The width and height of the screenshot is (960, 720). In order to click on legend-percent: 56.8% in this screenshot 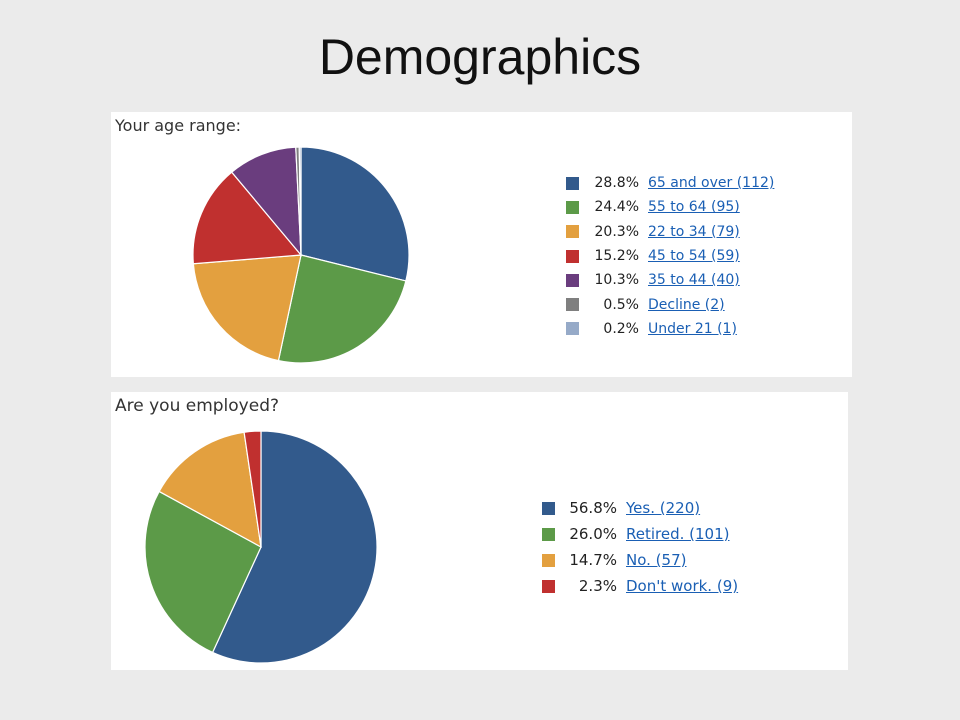, I will do `click(593, 508)`.